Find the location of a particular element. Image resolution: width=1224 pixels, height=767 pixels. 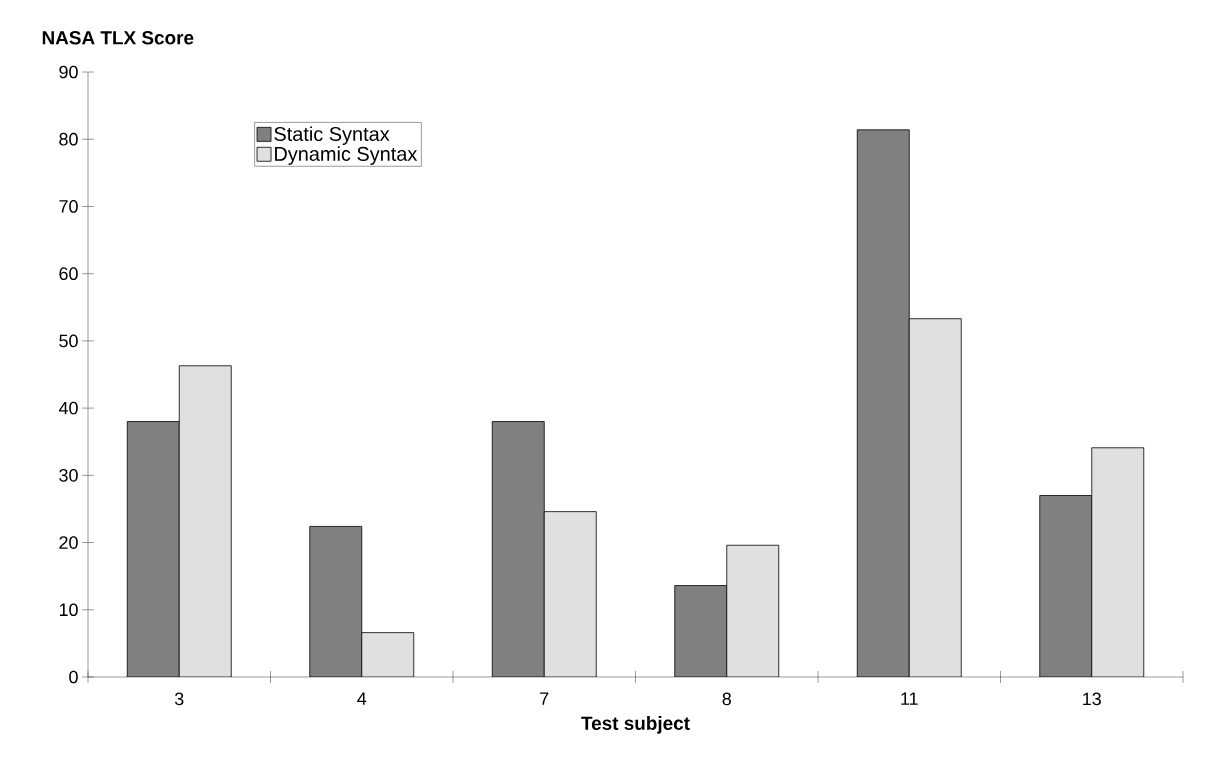

x-tick-label: 8 is located at coordinates (726, 699).